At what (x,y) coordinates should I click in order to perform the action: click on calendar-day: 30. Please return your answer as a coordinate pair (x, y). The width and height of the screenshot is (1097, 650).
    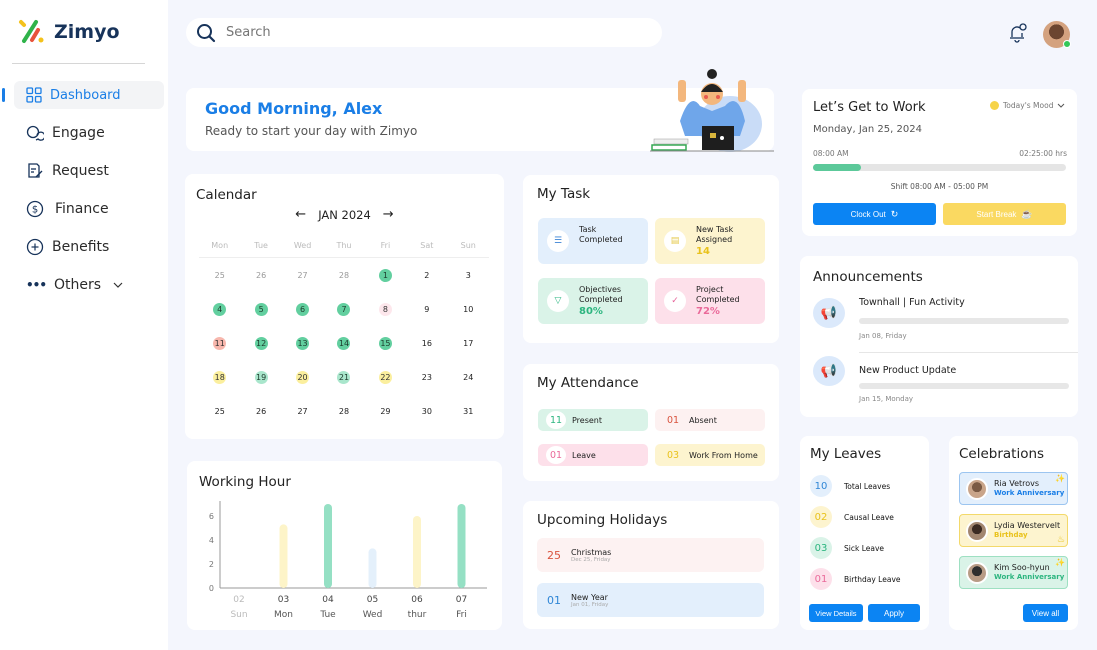
    Looking at the image, I should click on (426, 411).